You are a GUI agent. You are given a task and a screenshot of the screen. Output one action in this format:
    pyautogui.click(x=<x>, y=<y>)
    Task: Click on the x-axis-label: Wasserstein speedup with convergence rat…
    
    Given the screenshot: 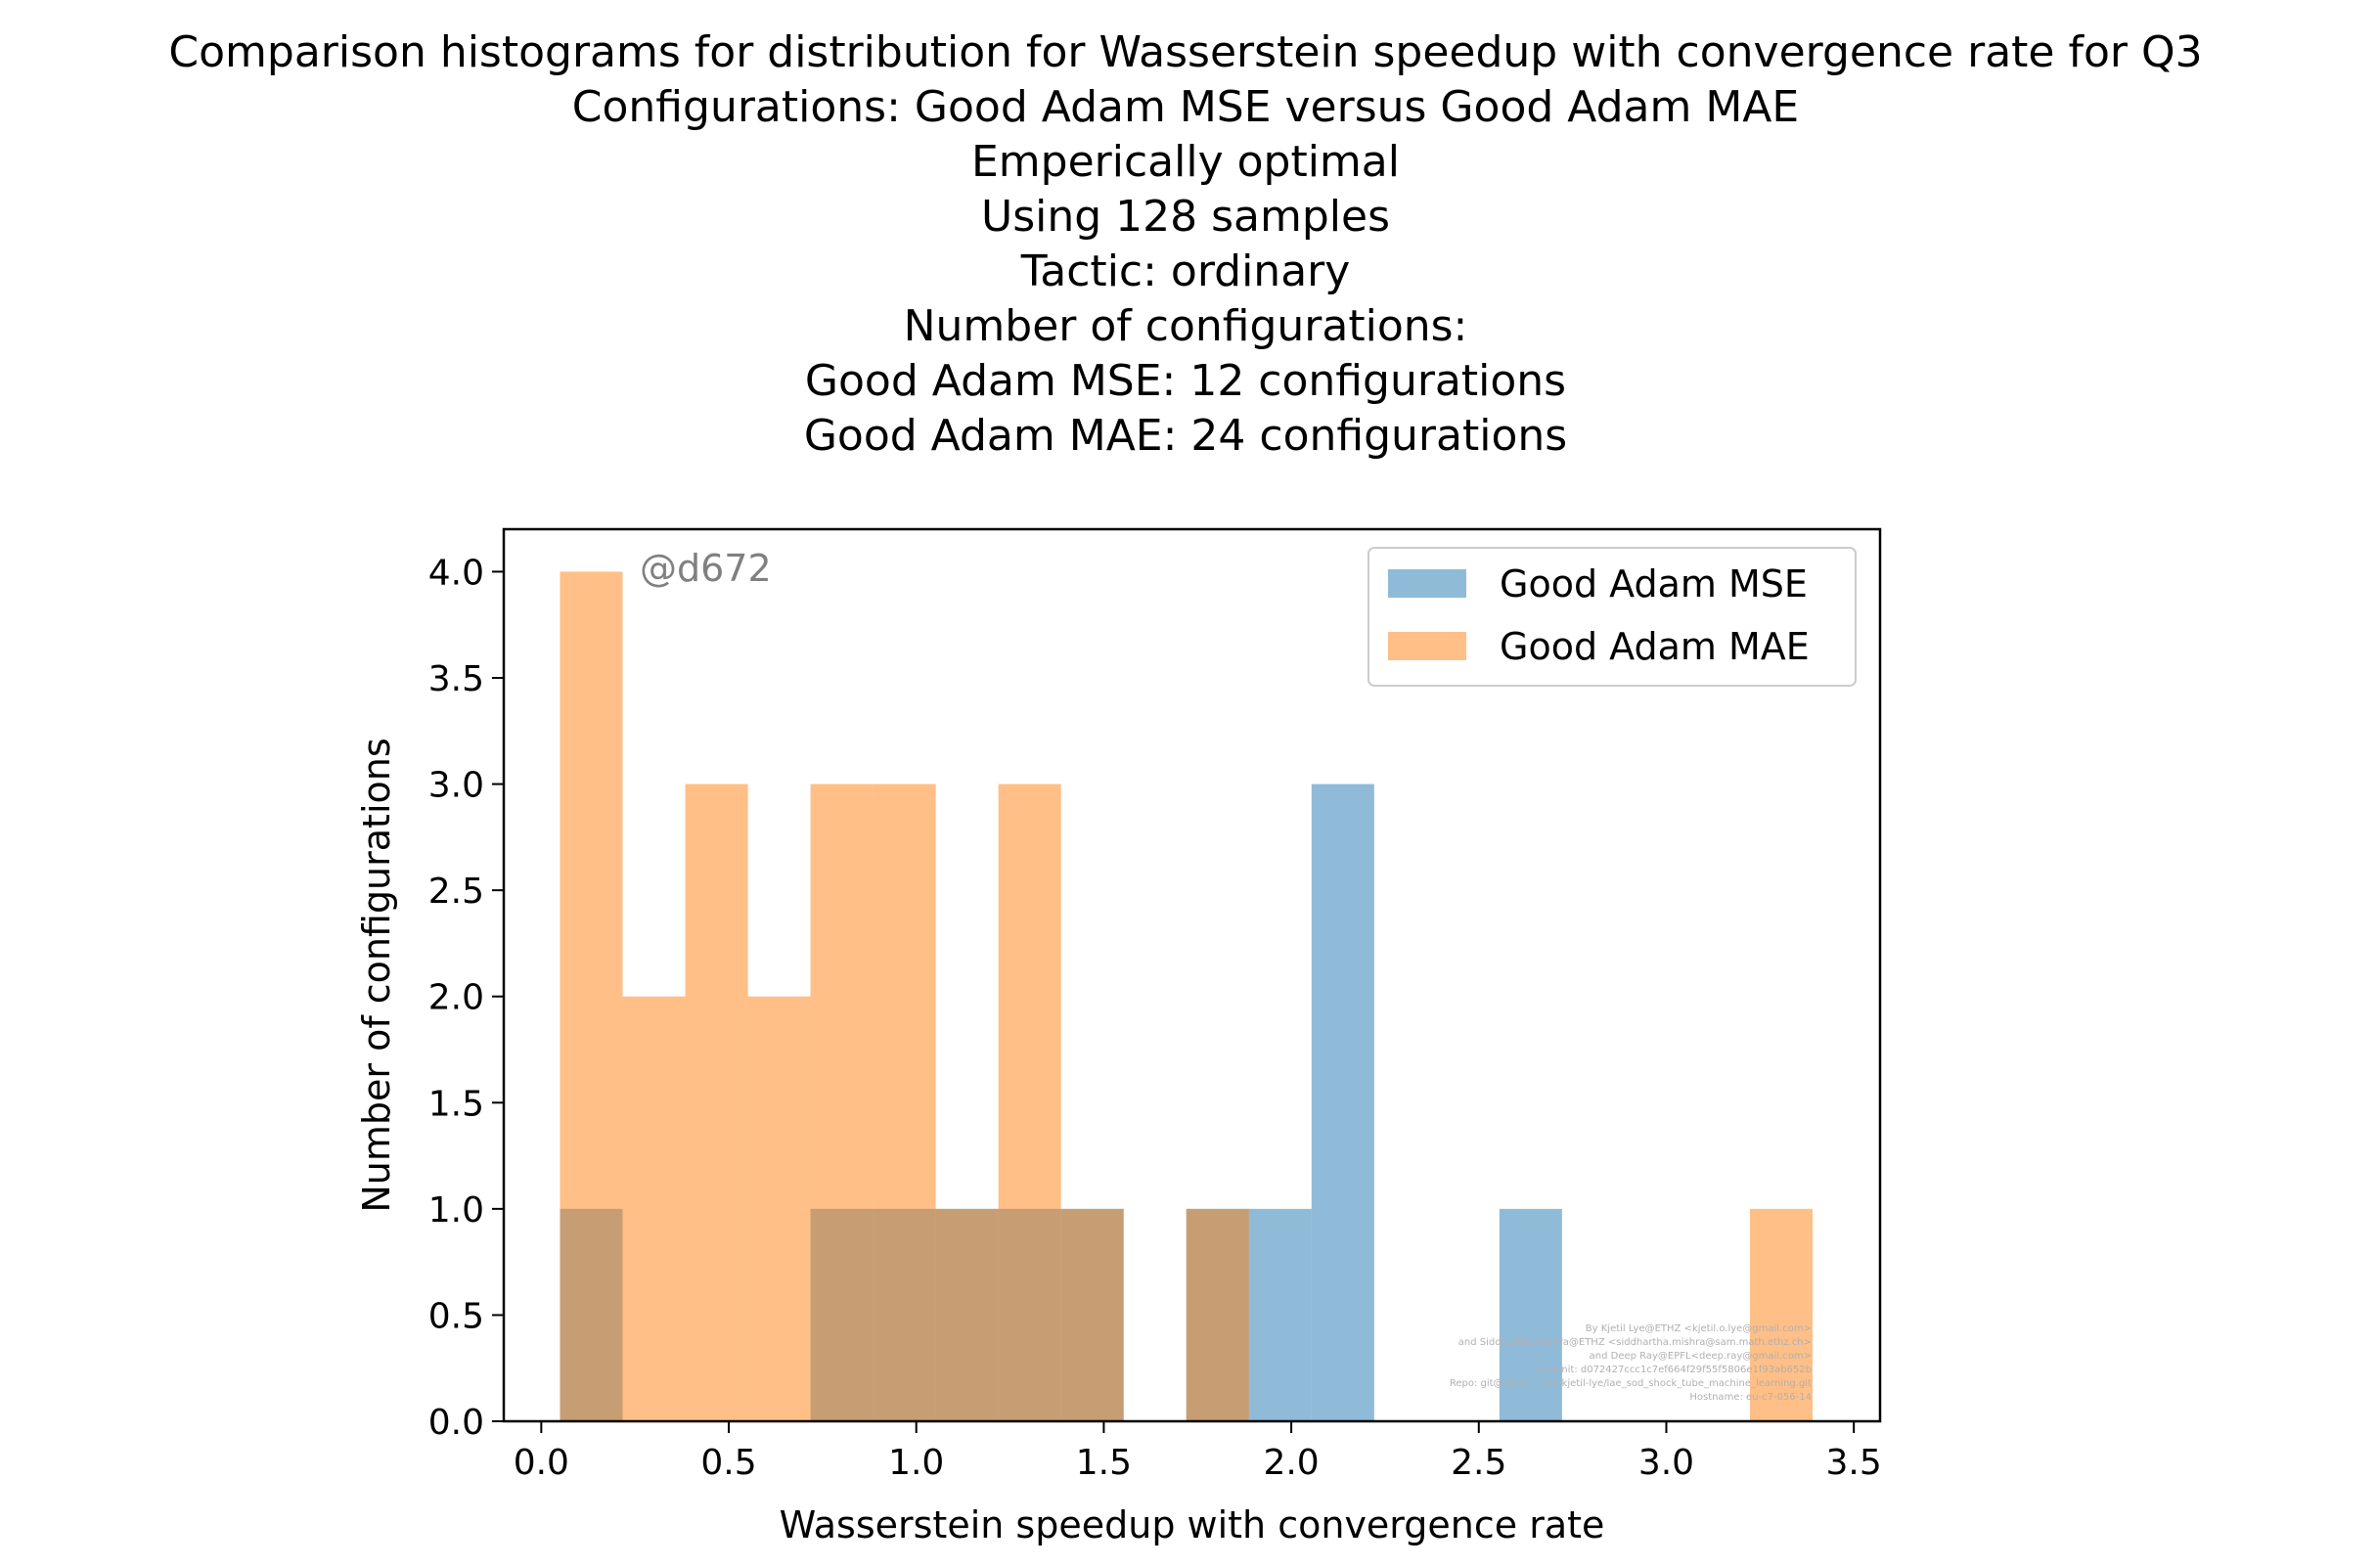 What is the action you would take?
    pyautogui.click(x=1192, y=1524)
    